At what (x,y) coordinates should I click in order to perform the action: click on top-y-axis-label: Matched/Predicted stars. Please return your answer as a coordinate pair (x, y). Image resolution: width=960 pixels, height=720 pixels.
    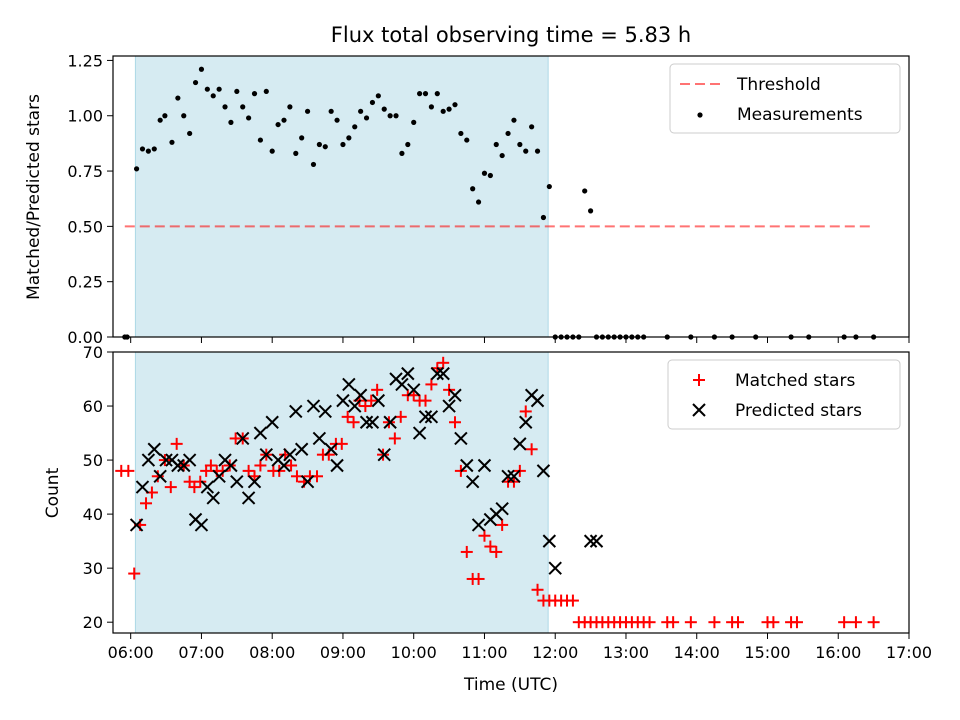
    Looking at the image, I should click on (34, 197).